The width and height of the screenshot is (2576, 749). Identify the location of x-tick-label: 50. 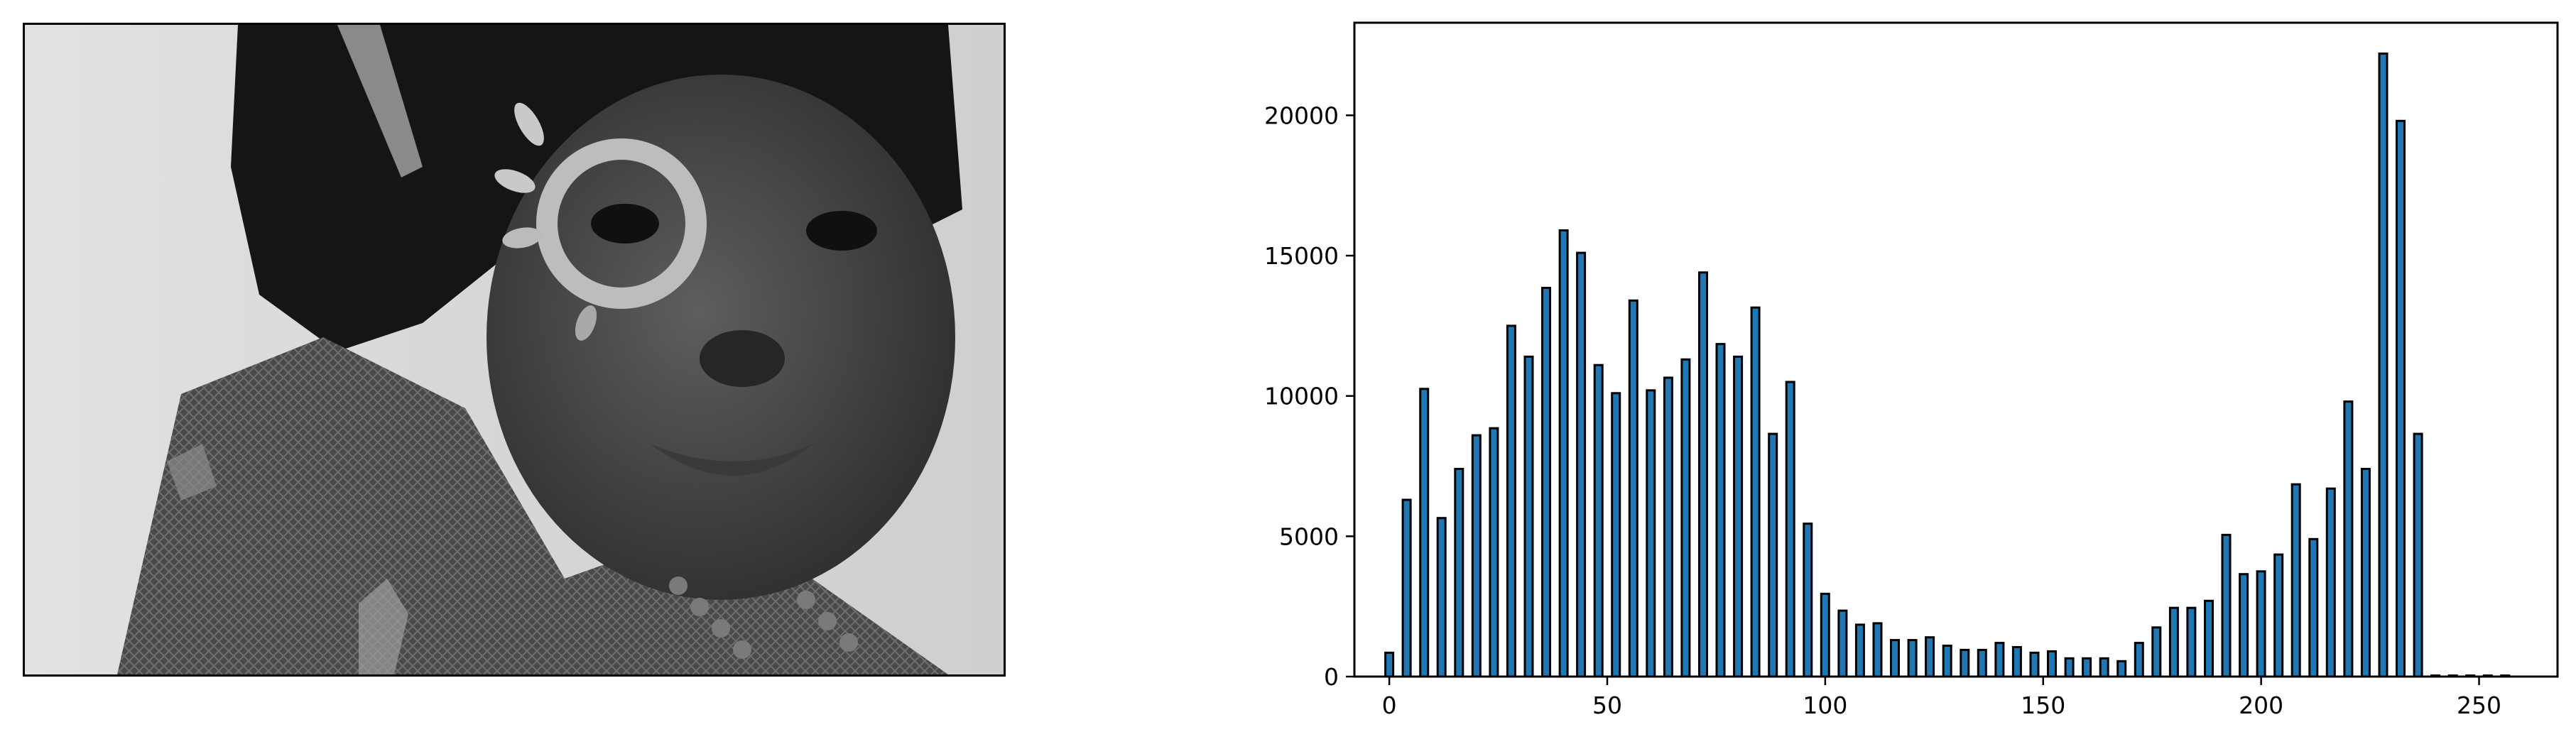
(1607, 705).